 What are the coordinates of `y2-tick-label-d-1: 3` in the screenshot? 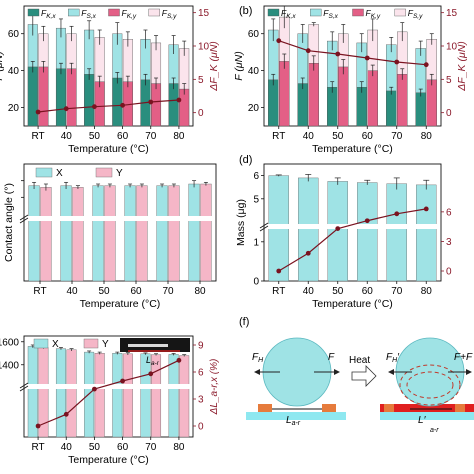 It's located at (449, 242).